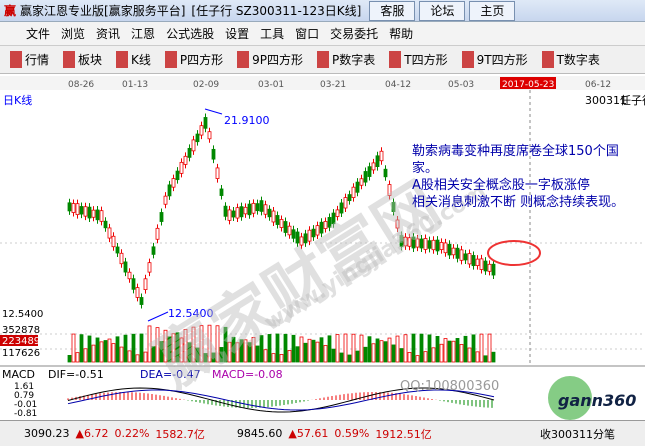 The width and height of the screenshot is (645, 446). I want to click on menu-item: 浏览, so click(73, 34).